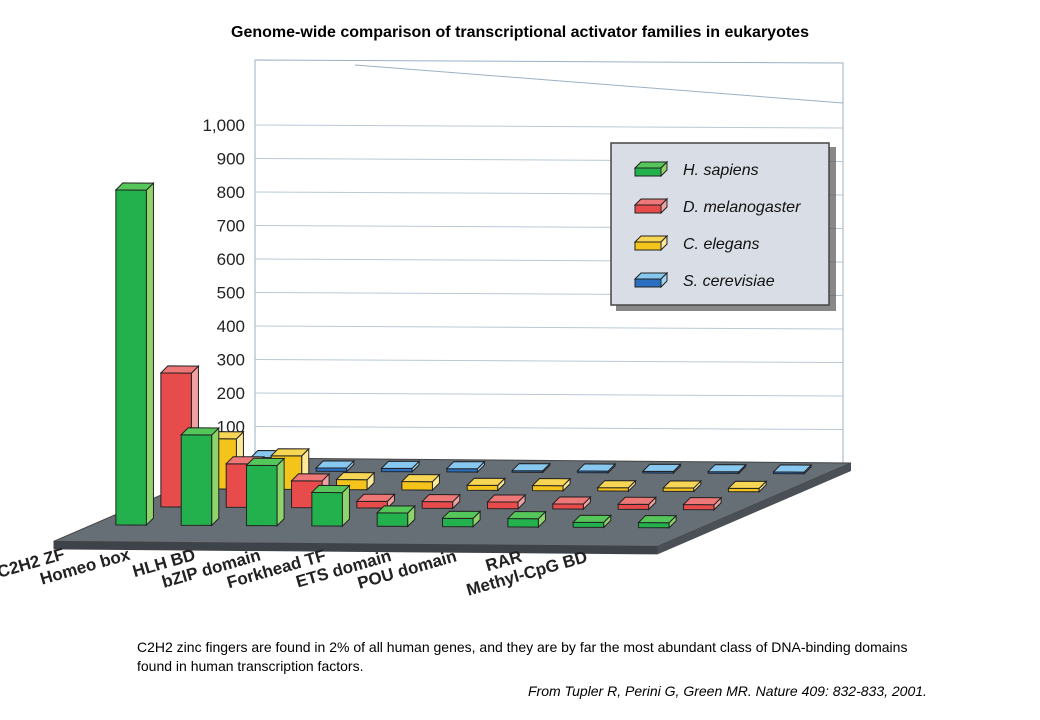 Image resolution: width=1040 pixels, height=720 pixels. I want to click on y-tick-label: 300, so click(231, 360).